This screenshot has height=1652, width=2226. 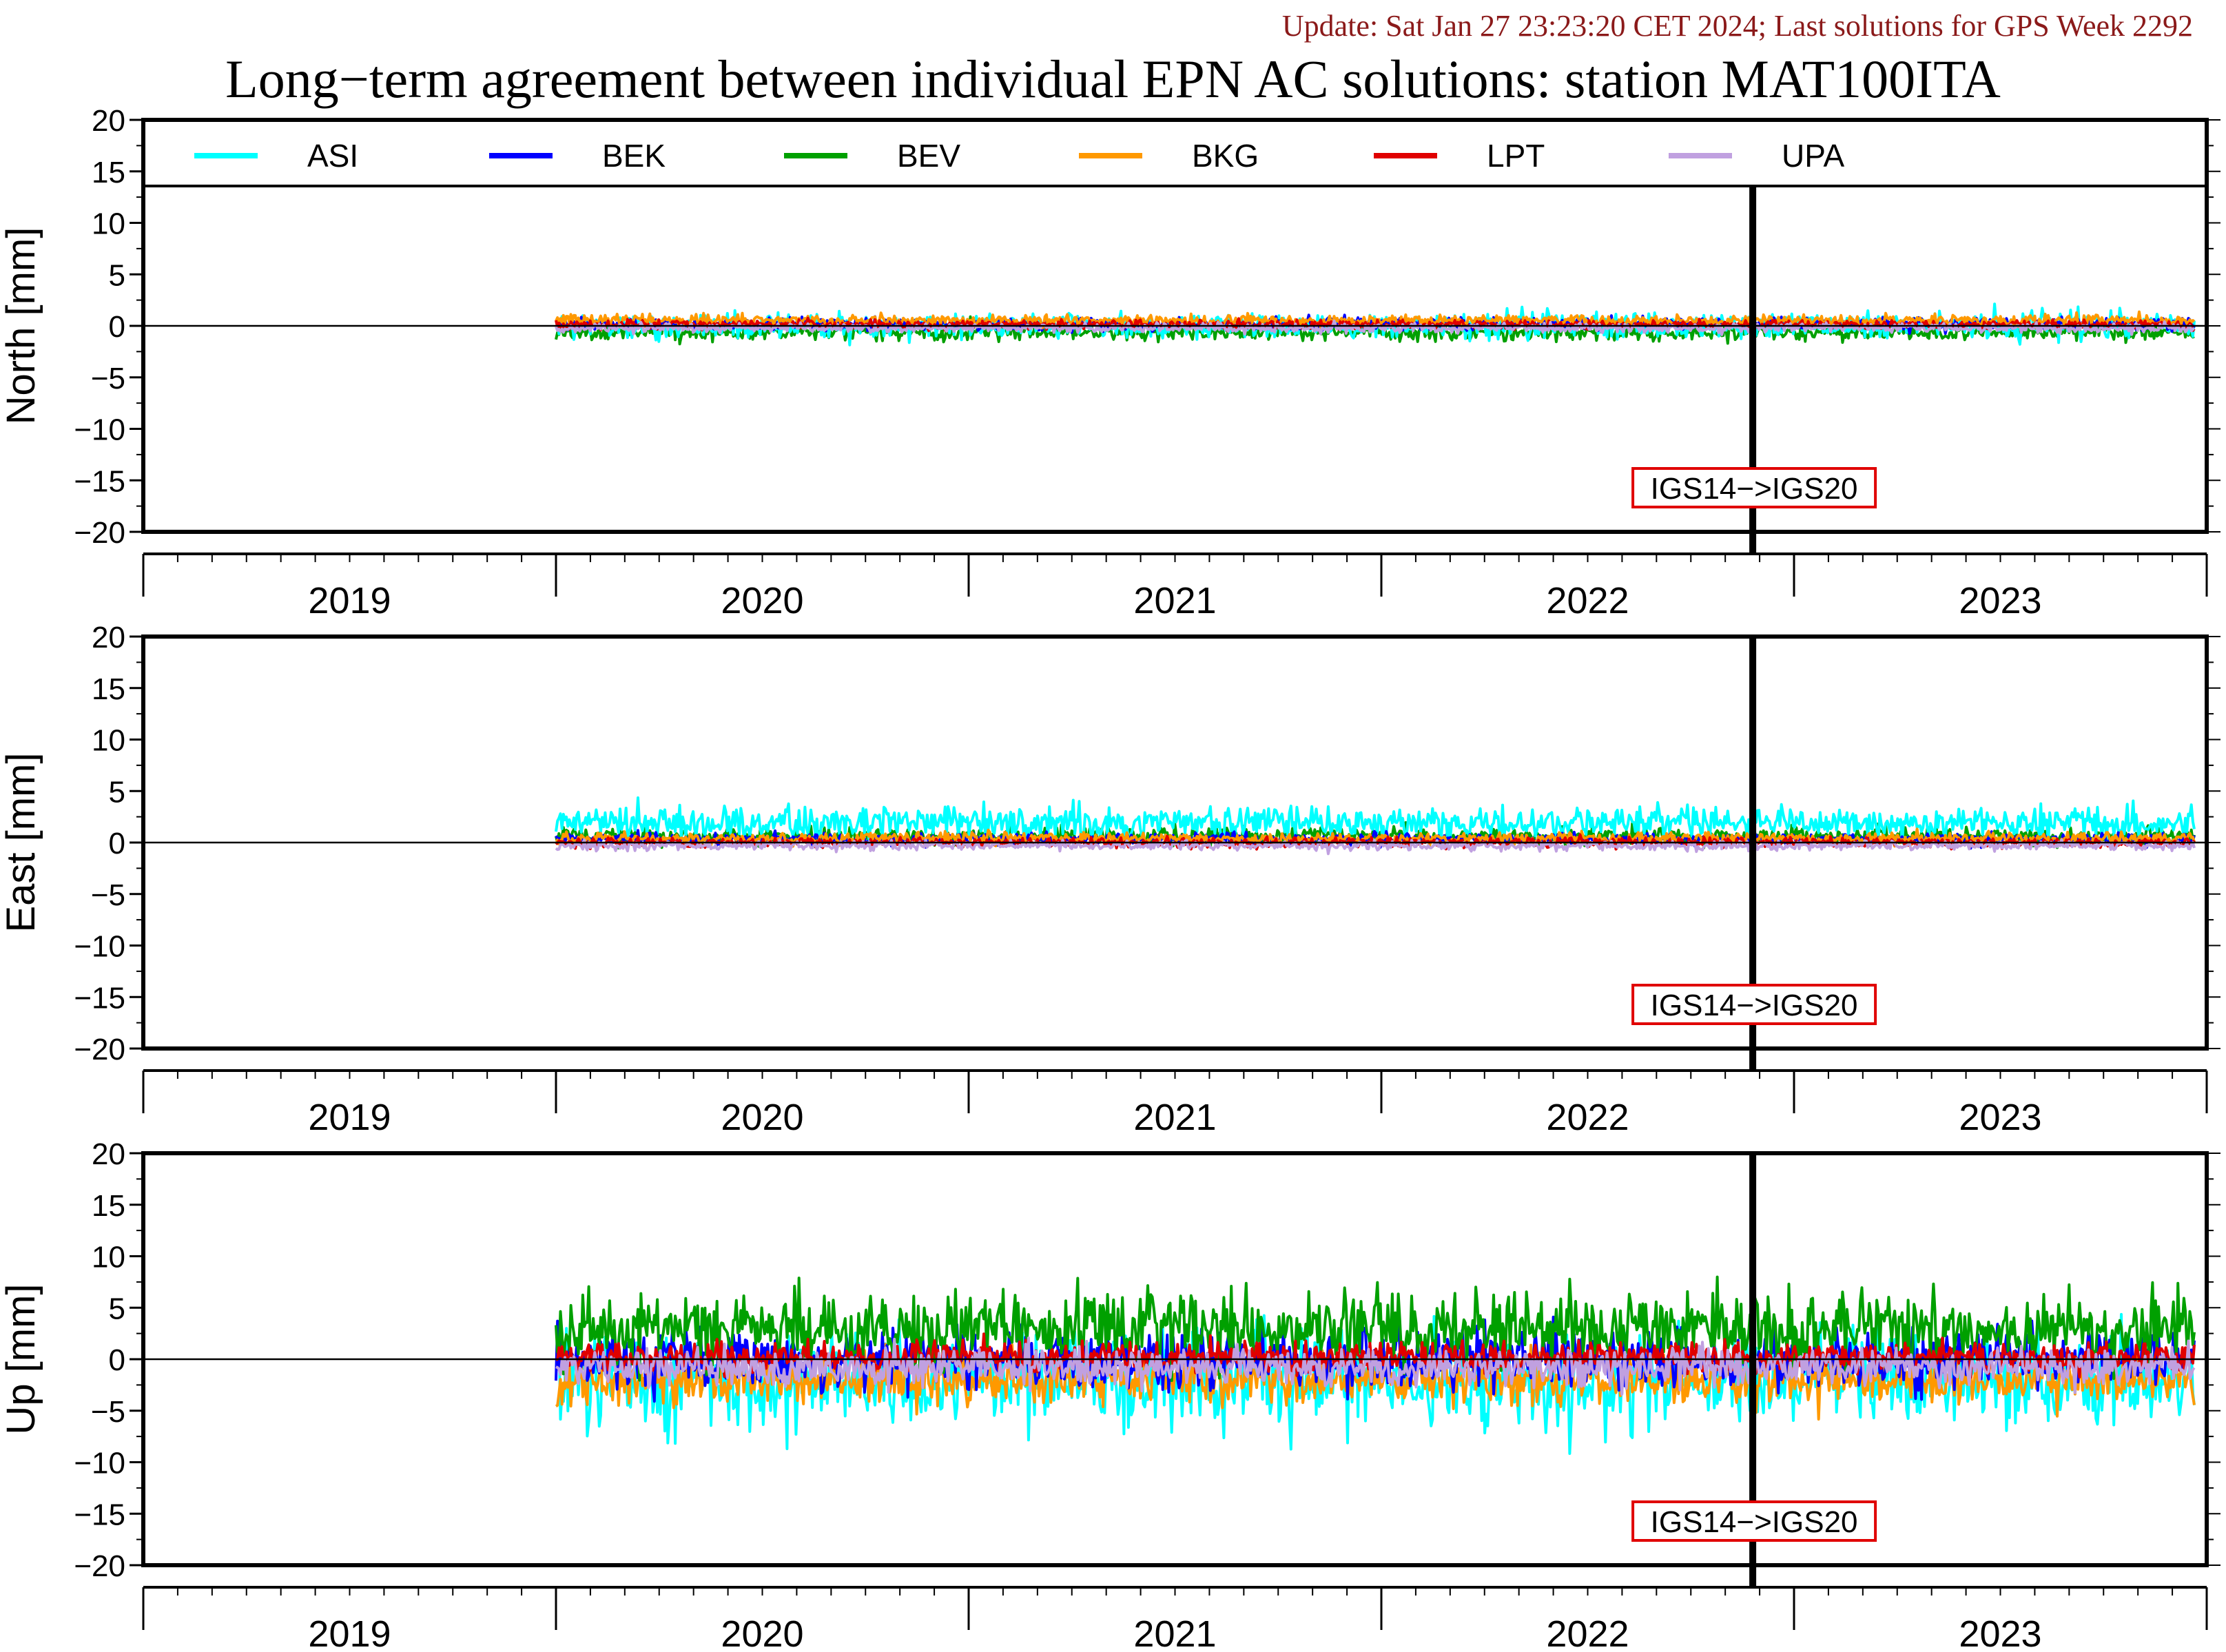 I want to click on y-axis-label: Up [mm], so click(x=21, y=1358).